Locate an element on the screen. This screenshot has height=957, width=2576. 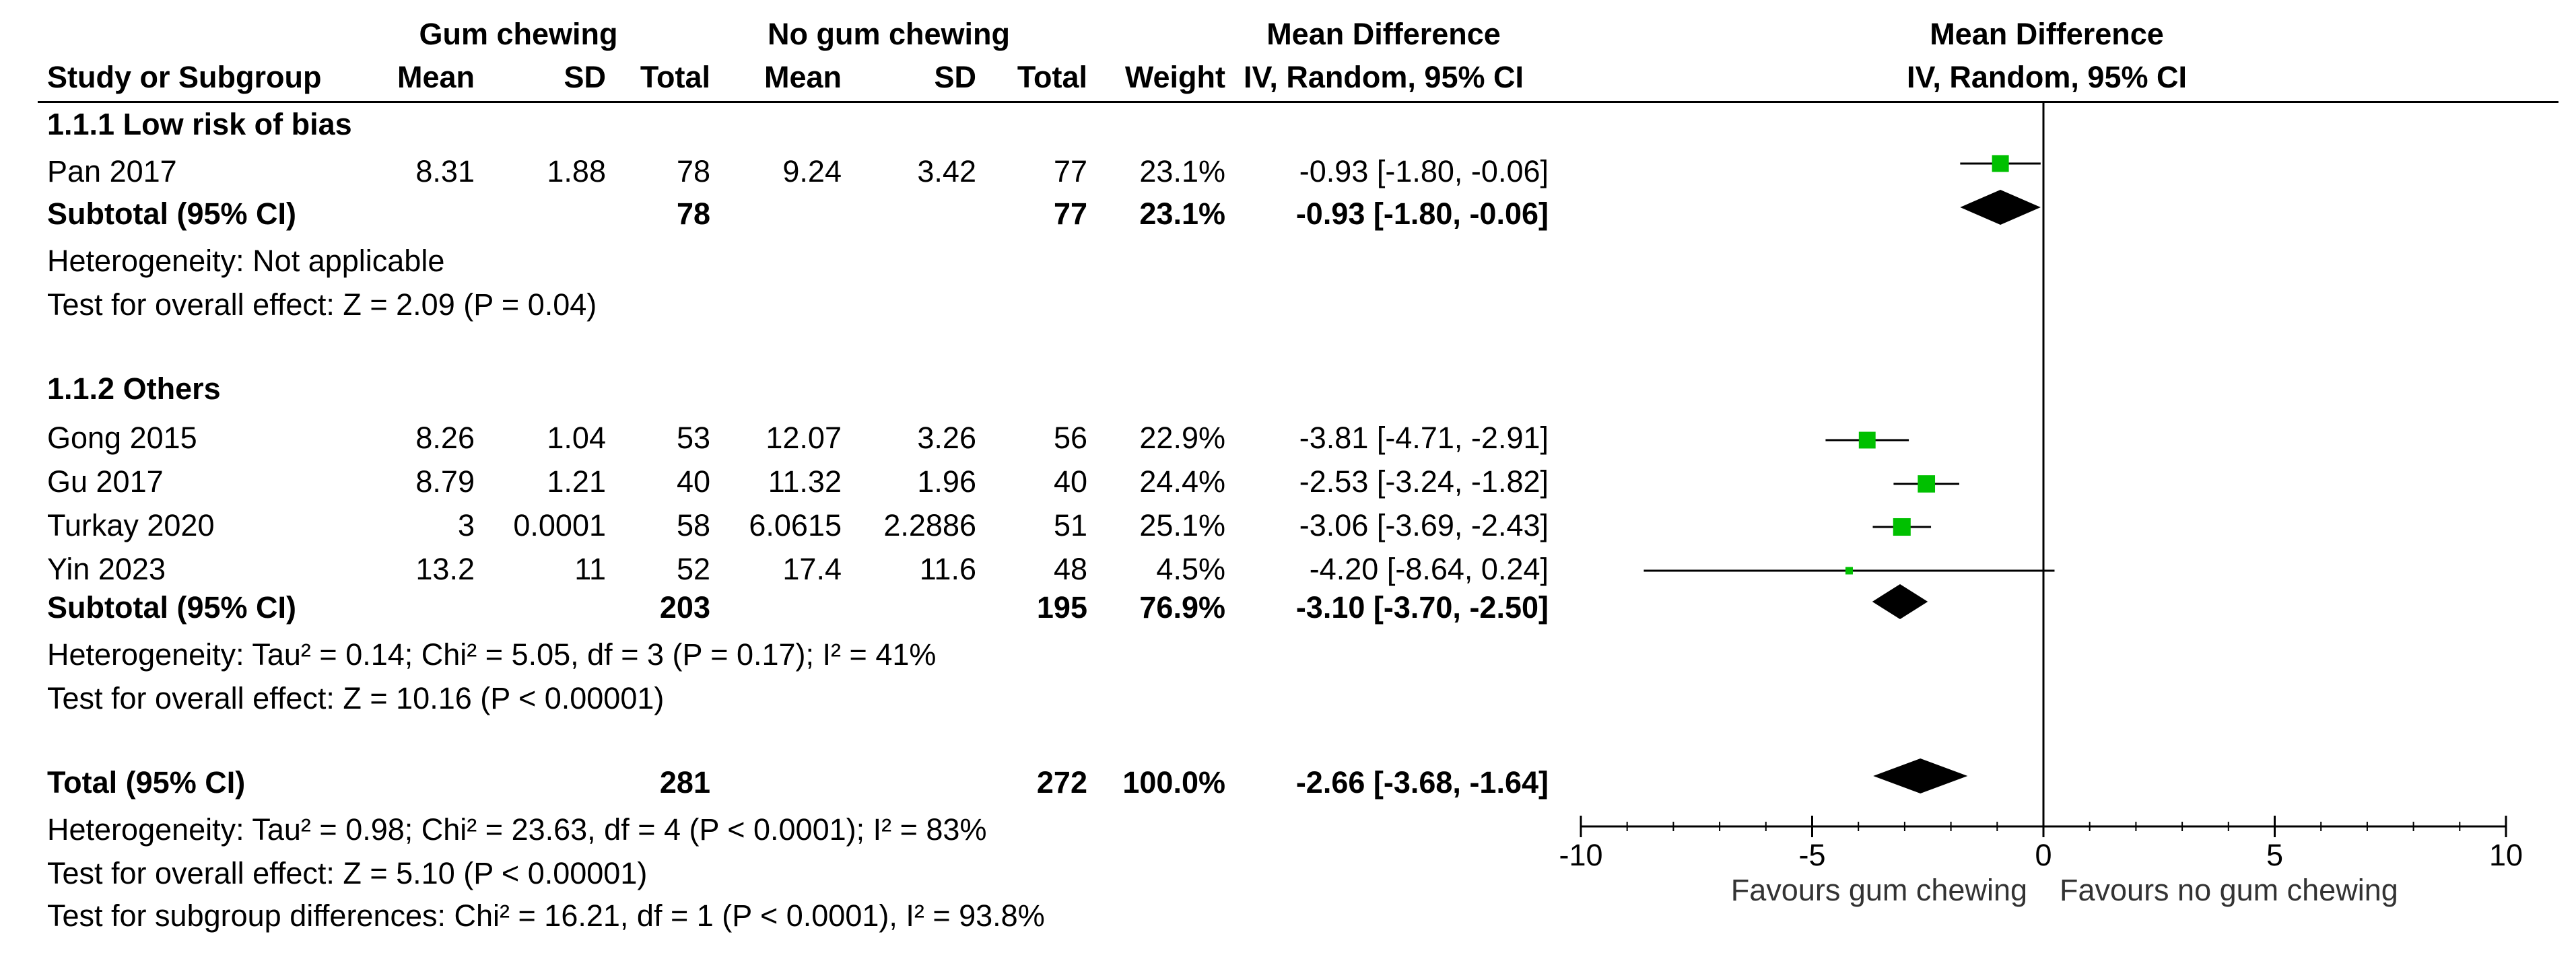
heterogeneity-text: Heterogeneity: Not applicable is located at coordinates (246, 261).